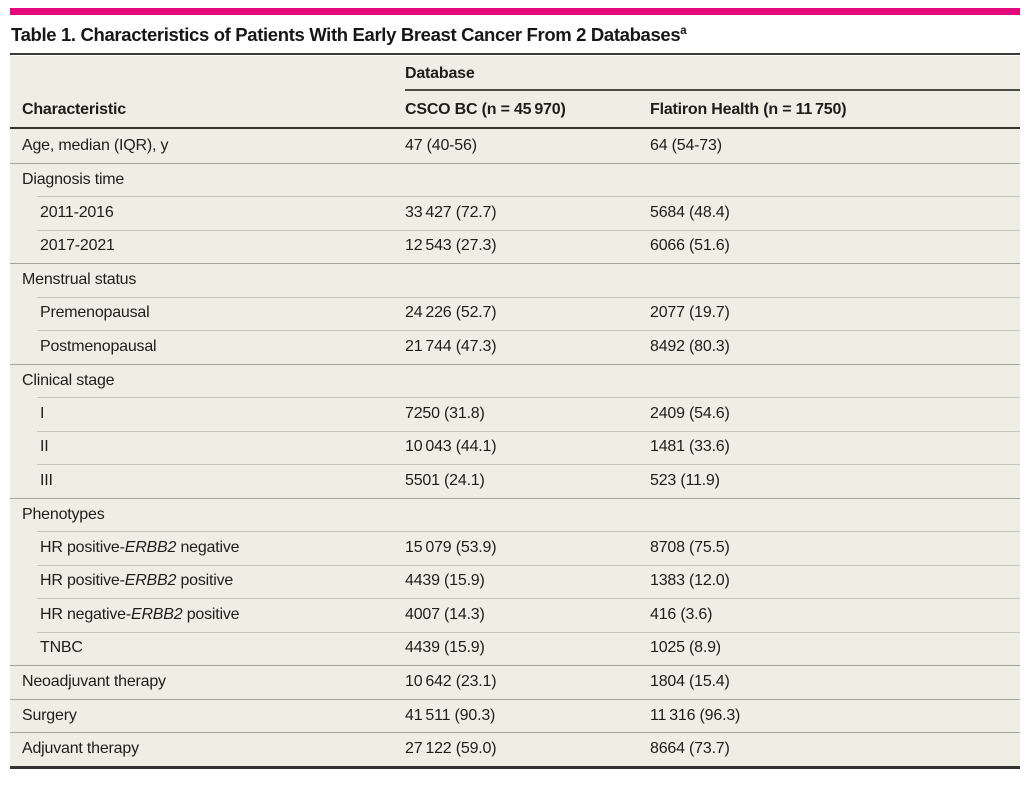  Describe the element at coordinates (695, 715) in the screenshot. I see `flatiron-value: 11 316 (96.3)` at that location.